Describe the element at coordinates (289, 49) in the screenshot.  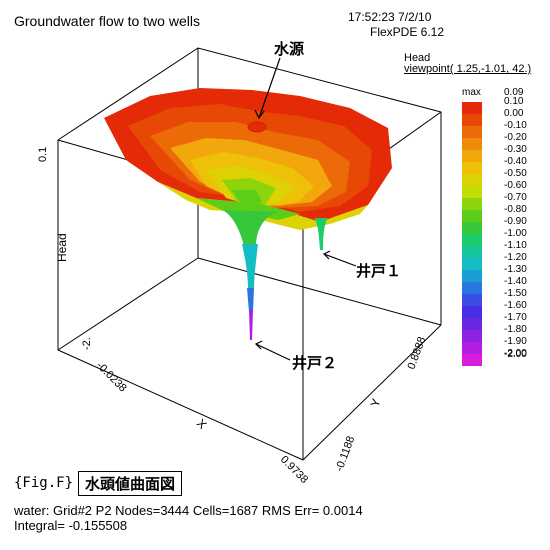
I see `source-label: 水源` at that location.